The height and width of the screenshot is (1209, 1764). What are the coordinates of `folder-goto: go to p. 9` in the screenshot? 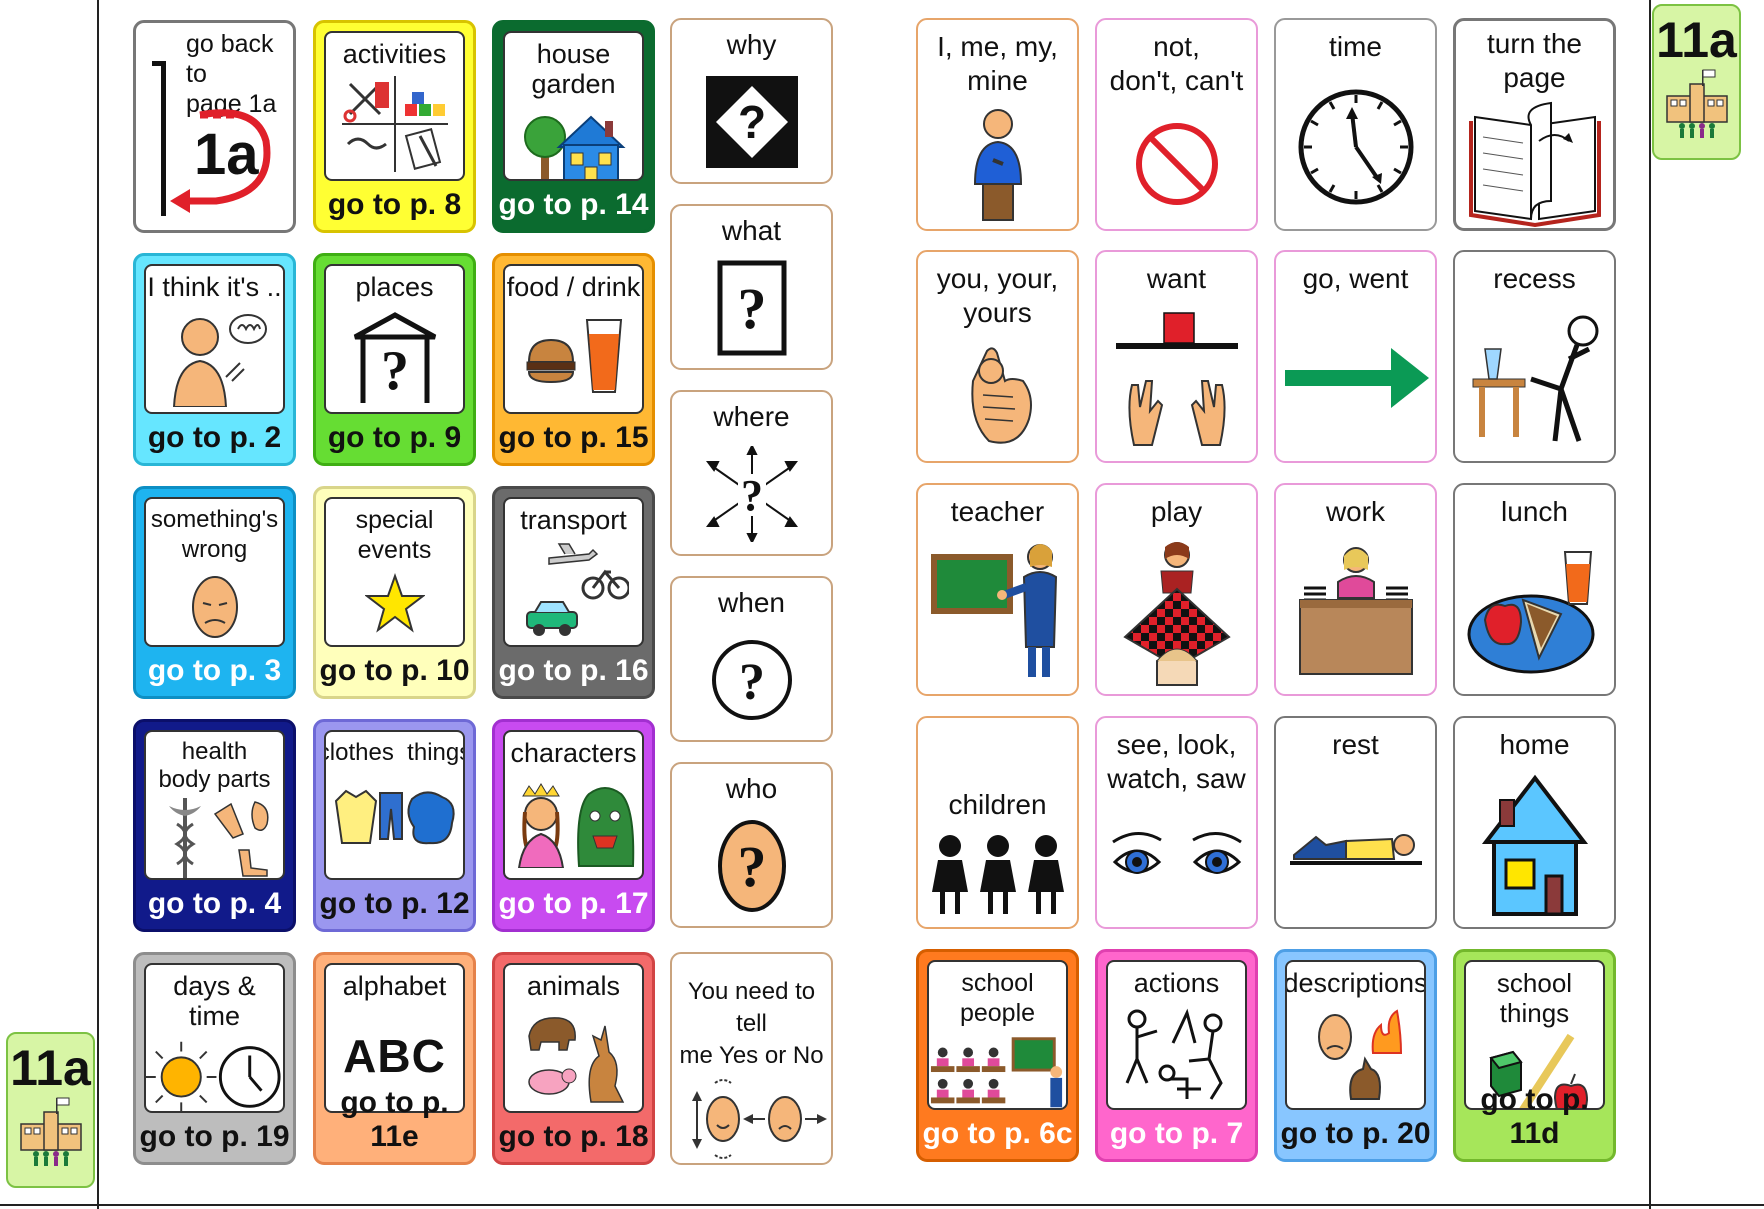 It's located at (394, 437).